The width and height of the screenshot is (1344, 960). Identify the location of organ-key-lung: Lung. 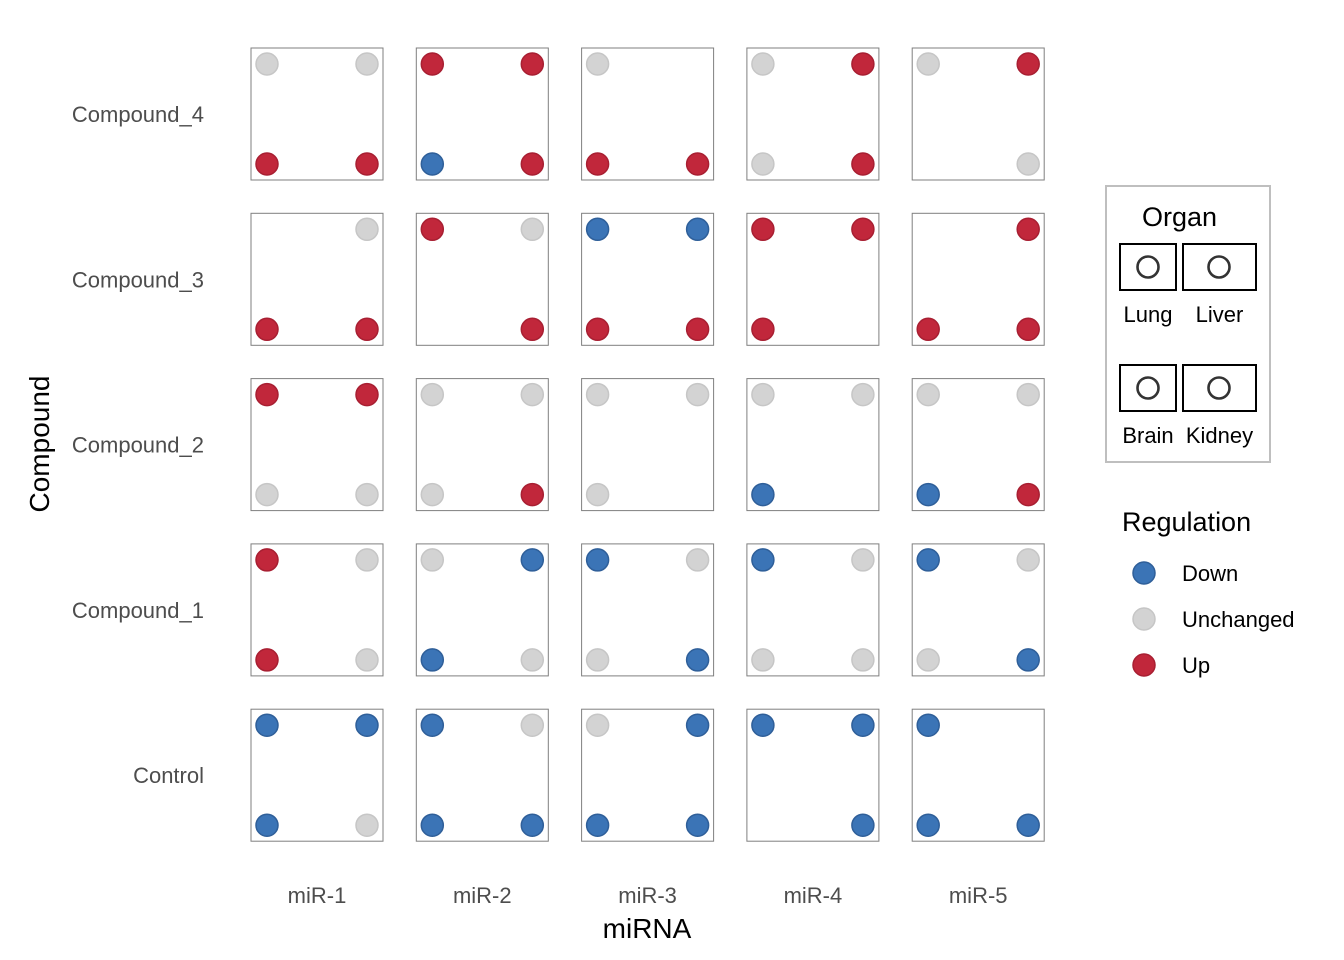
(1148, 285).